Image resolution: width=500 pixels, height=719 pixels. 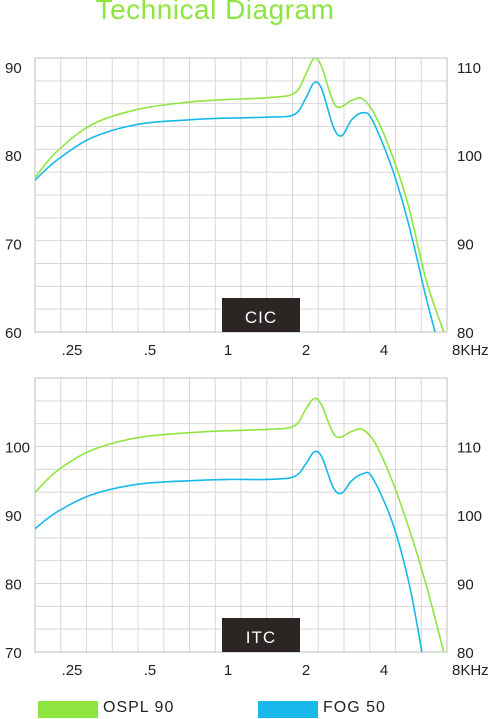 What do you see at coordinates (13, 333) in the screenshot?
I see `y-left-tick-label: 60` at bounding box center [13, 333].